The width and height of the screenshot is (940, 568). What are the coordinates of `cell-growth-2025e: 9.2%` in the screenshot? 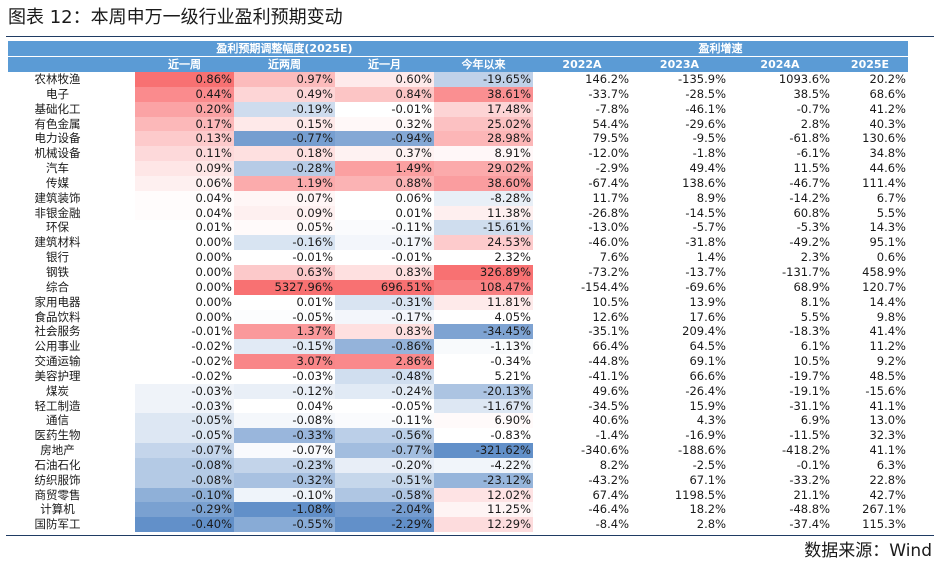 It's located at (891, 361).